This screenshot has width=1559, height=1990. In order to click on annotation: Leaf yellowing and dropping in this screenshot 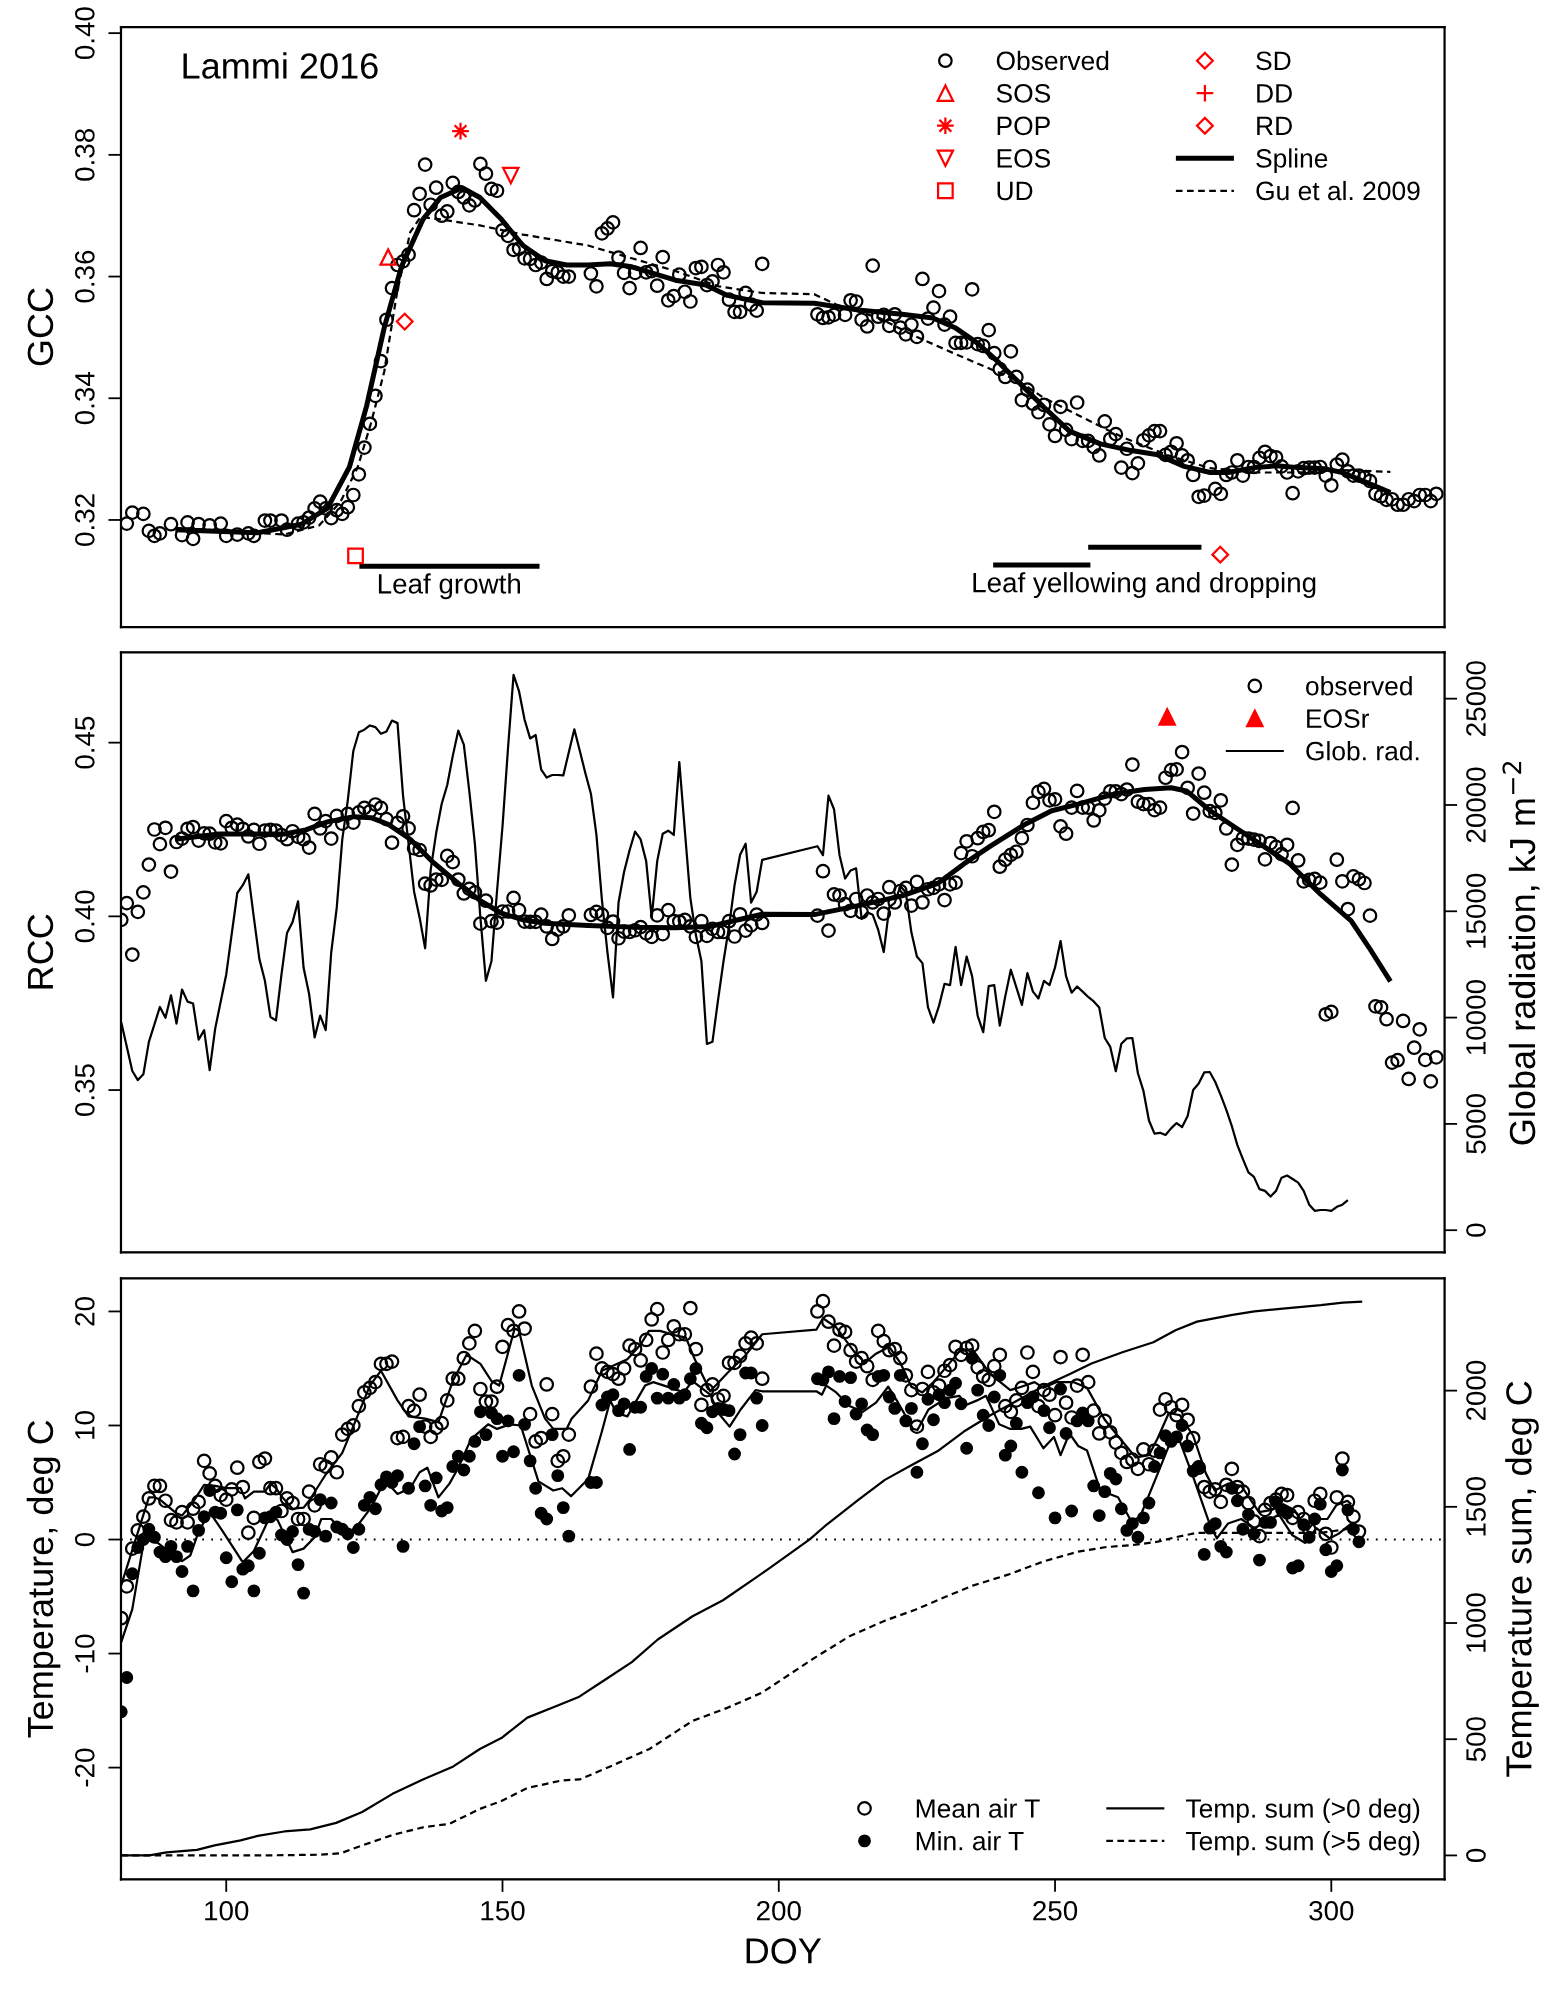, I will do `click(1144, 585)`.